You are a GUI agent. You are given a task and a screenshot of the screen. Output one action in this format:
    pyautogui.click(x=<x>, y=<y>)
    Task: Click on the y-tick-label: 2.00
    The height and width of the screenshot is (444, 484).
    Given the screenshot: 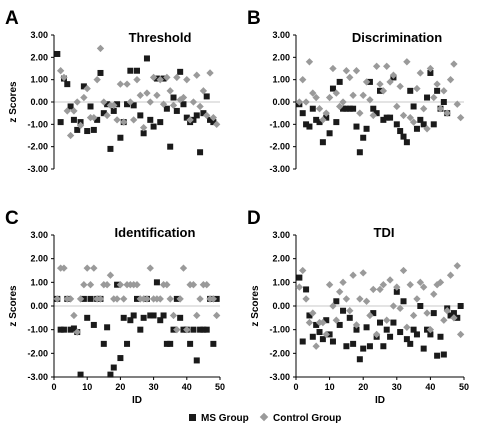 What is the action you would take?
    pyautogui.click(x=39, y=259)
    